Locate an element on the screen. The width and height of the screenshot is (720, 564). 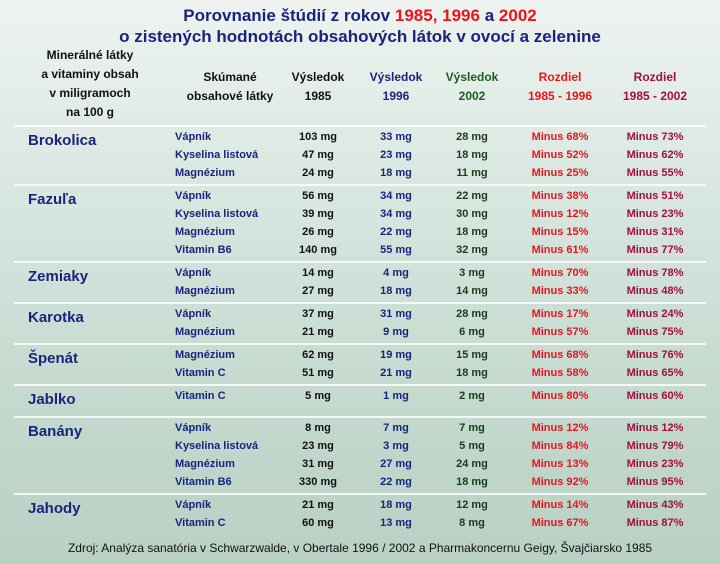
value-cell: 24 mg is located at coordinates (318, 173).